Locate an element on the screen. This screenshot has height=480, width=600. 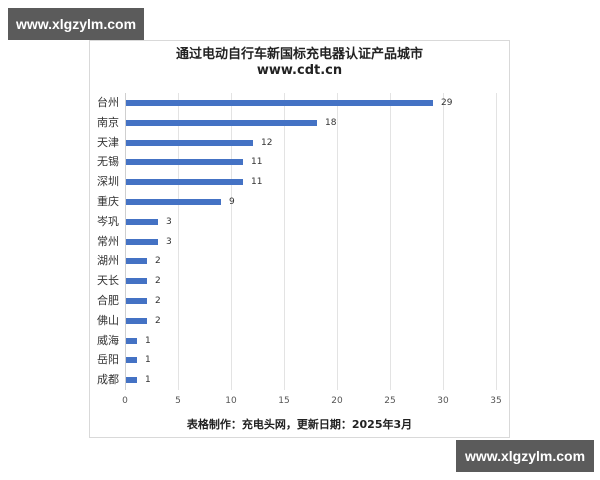
y-axis-line is located at coordinates (125, 241).